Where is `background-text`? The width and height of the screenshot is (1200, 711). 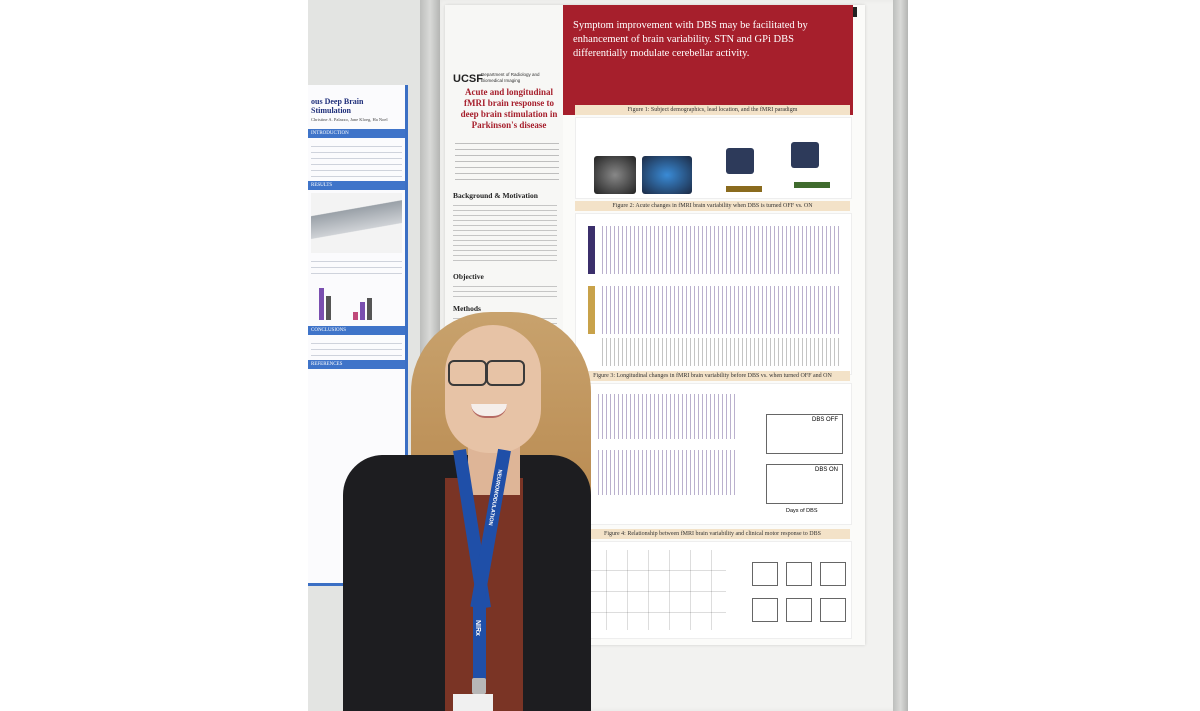 background-text is located at coordinates (505, 235).